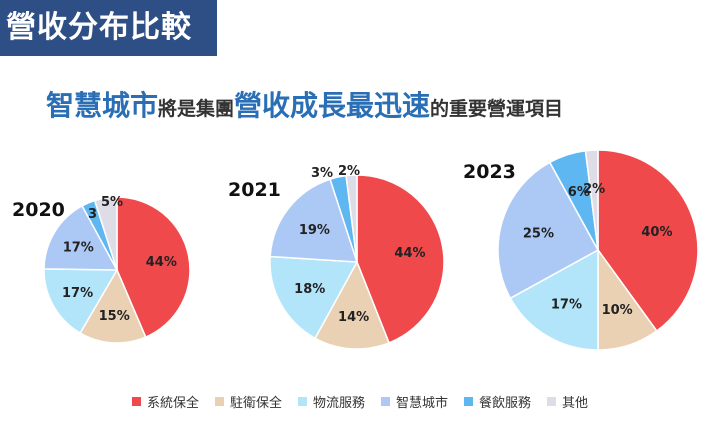 The height and width of the screenshot is (422, 720). Describe the element at coordinates (656, 232) in the screenshot. I see `data-label-2023-1: 40%` at that location.